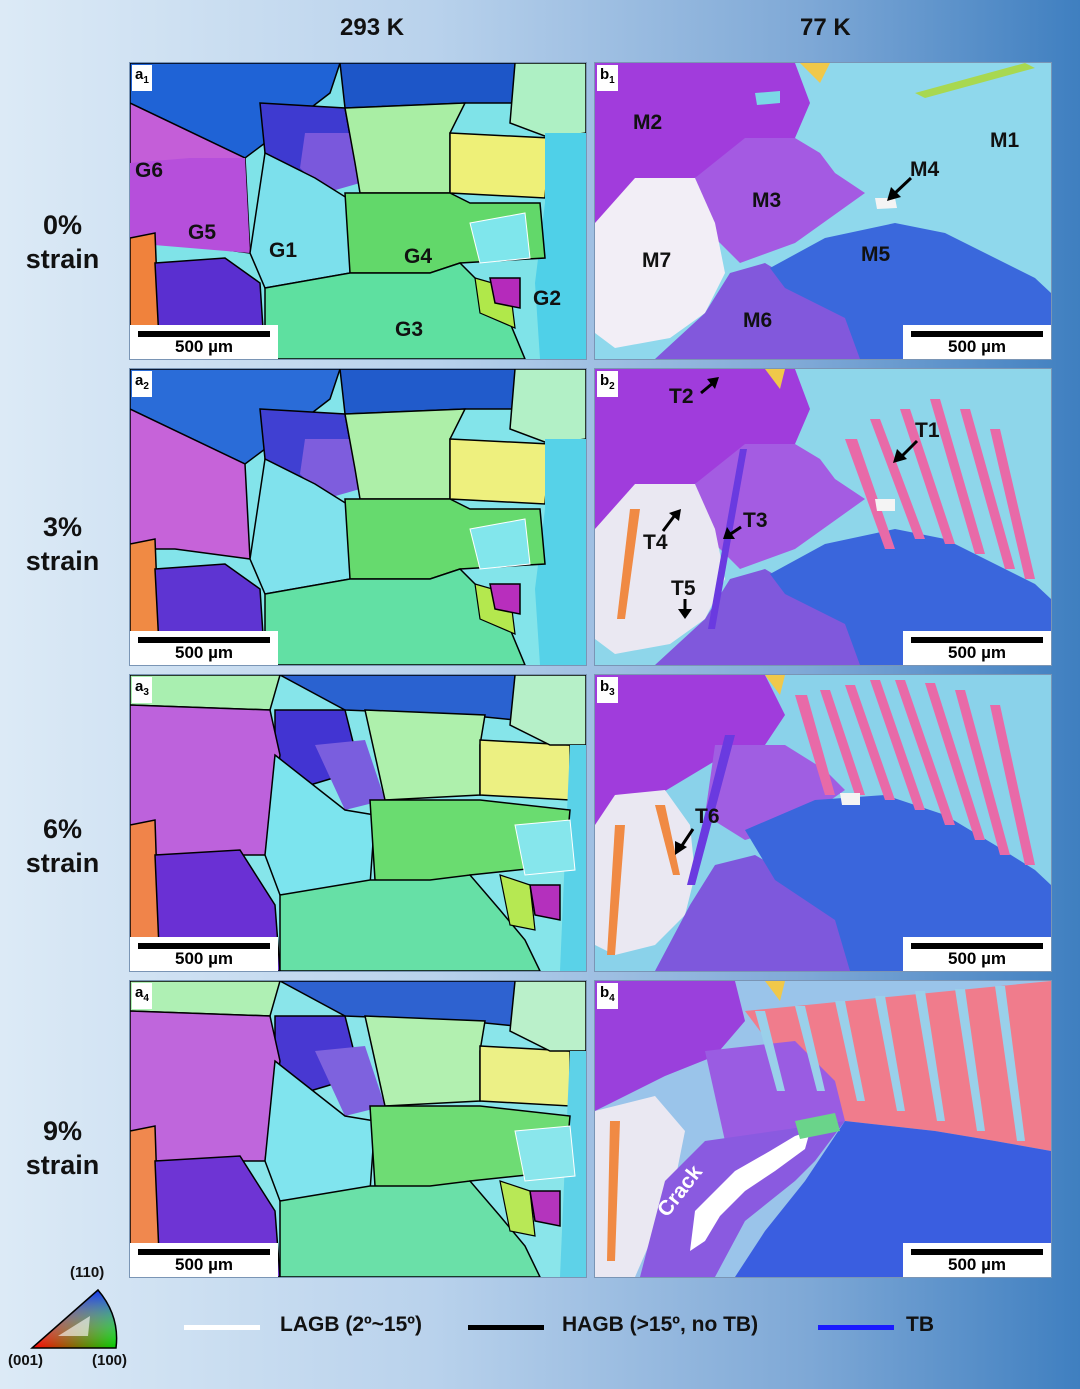  I want to click on ebsd-map-a2, so click(358, 517).